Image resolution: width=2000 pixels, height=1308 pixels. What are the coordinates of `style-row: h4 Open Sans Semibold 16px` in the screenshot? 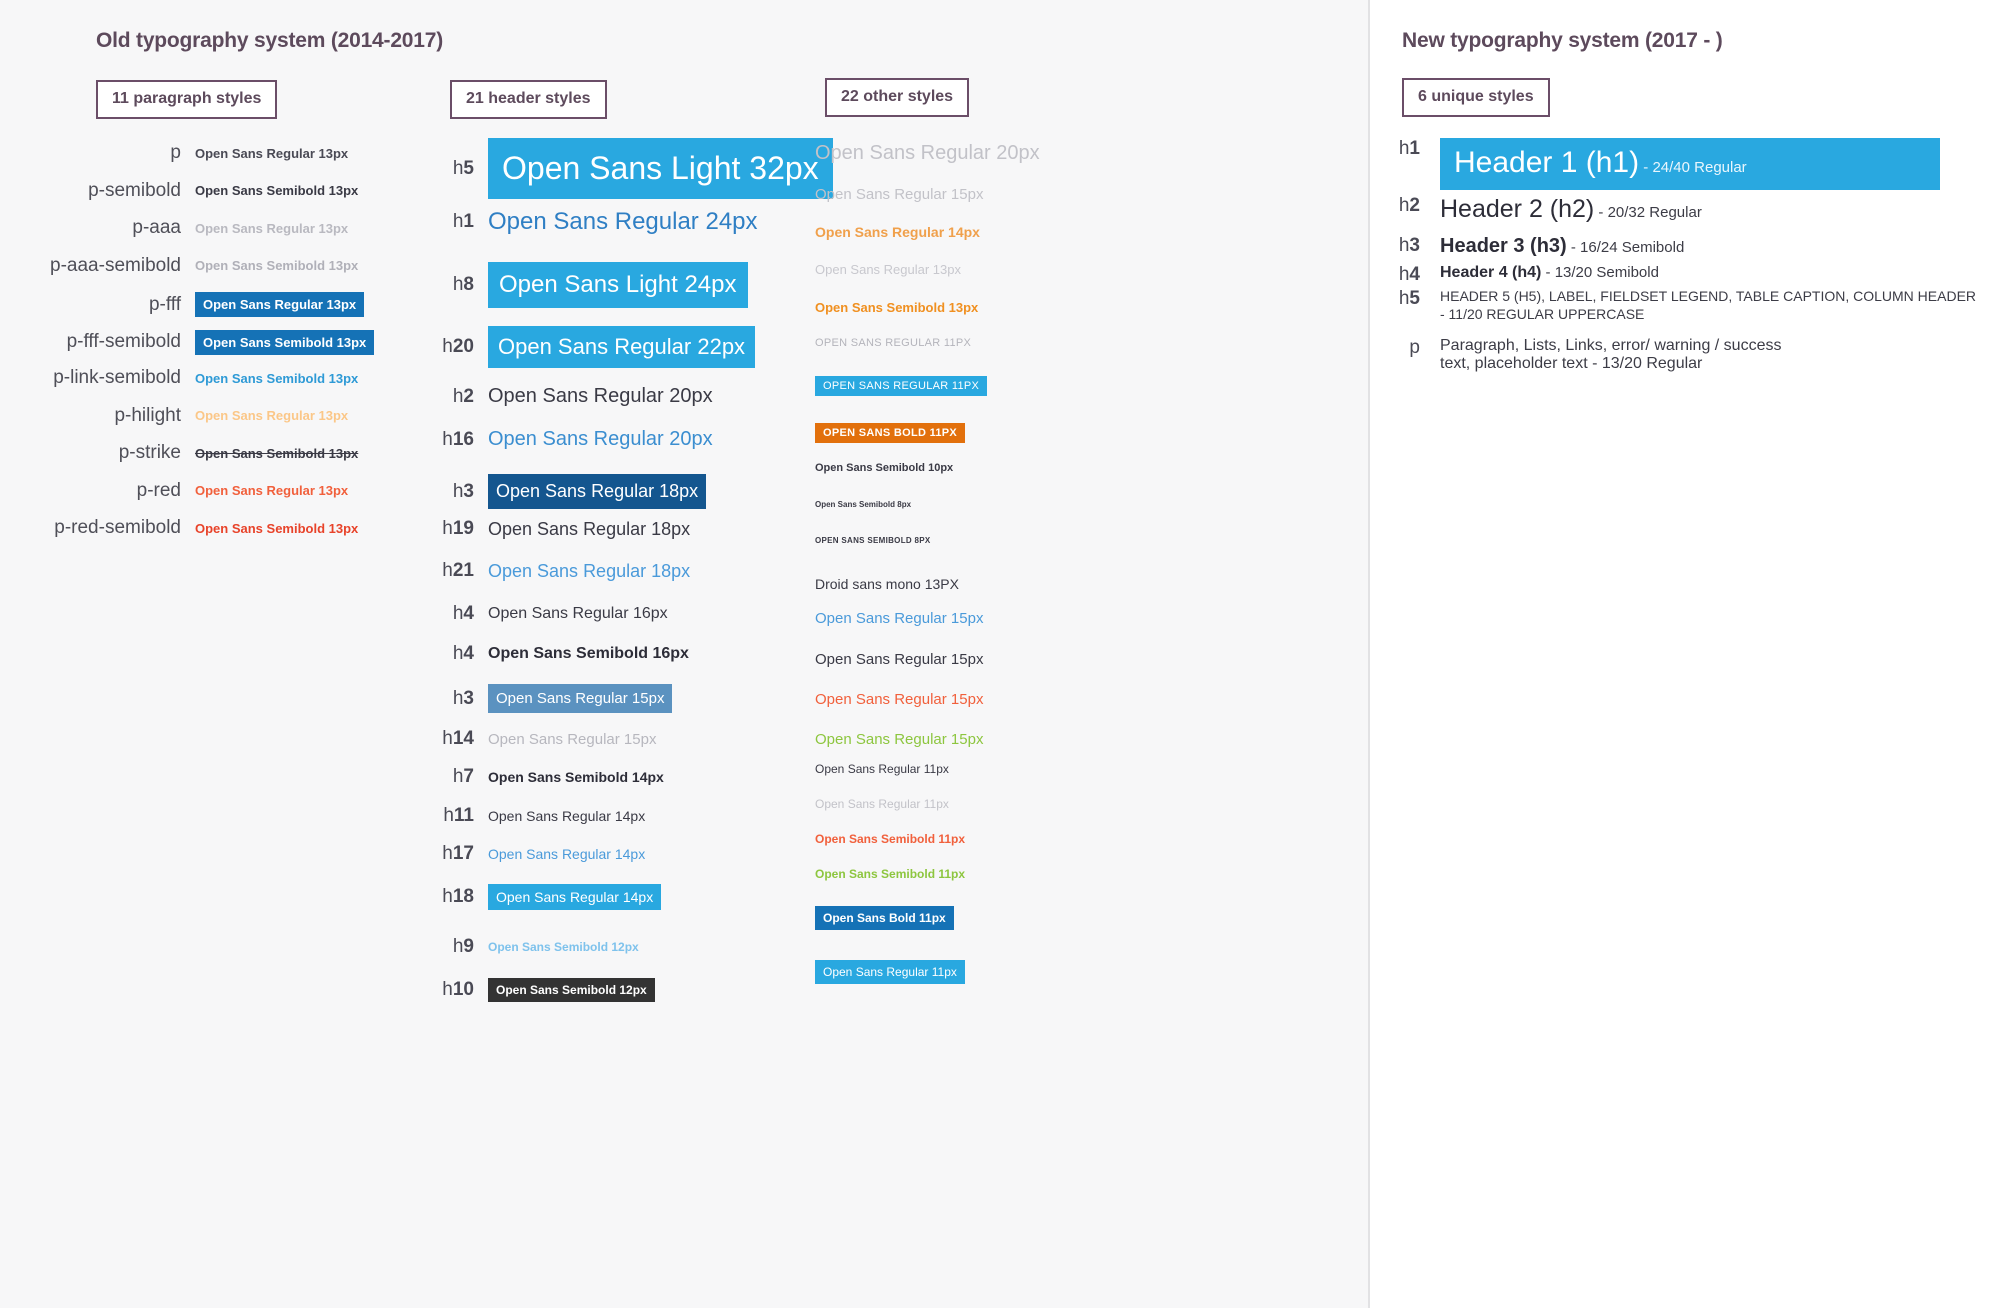 It's located at (617, 654).